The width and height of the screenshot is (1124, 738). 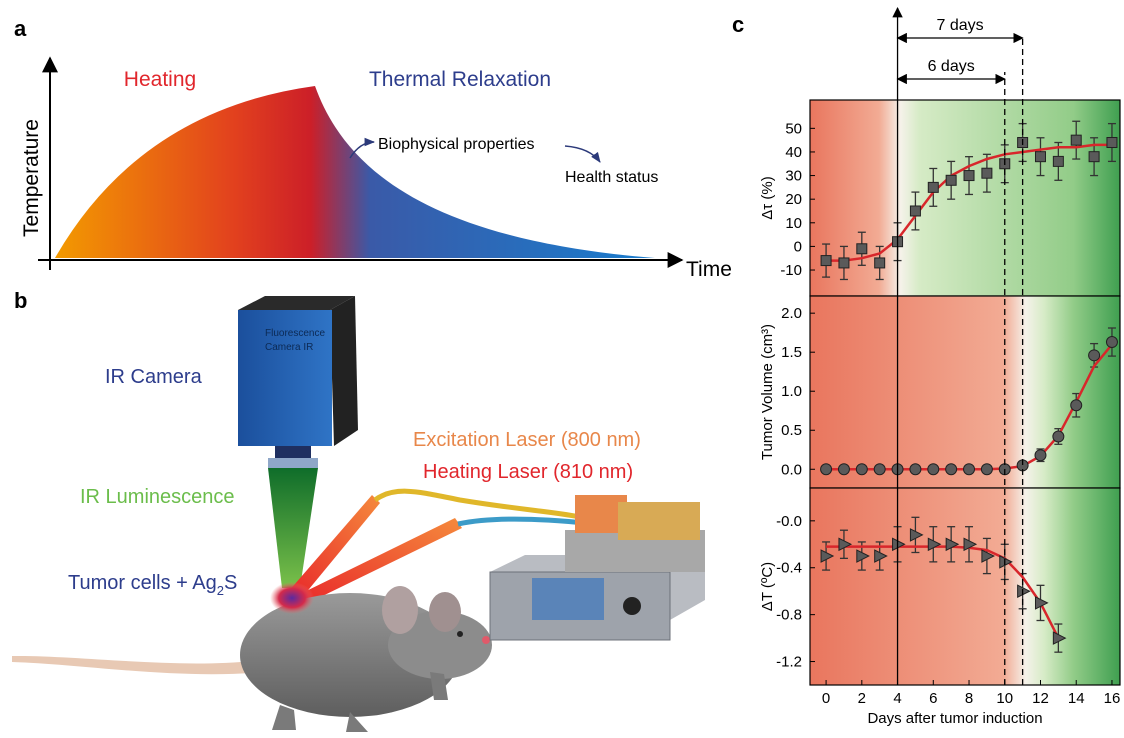 What do you see at coordinates (568, 599) in the screenshot?
I see `laser-display` at bounding box center [568, 599].